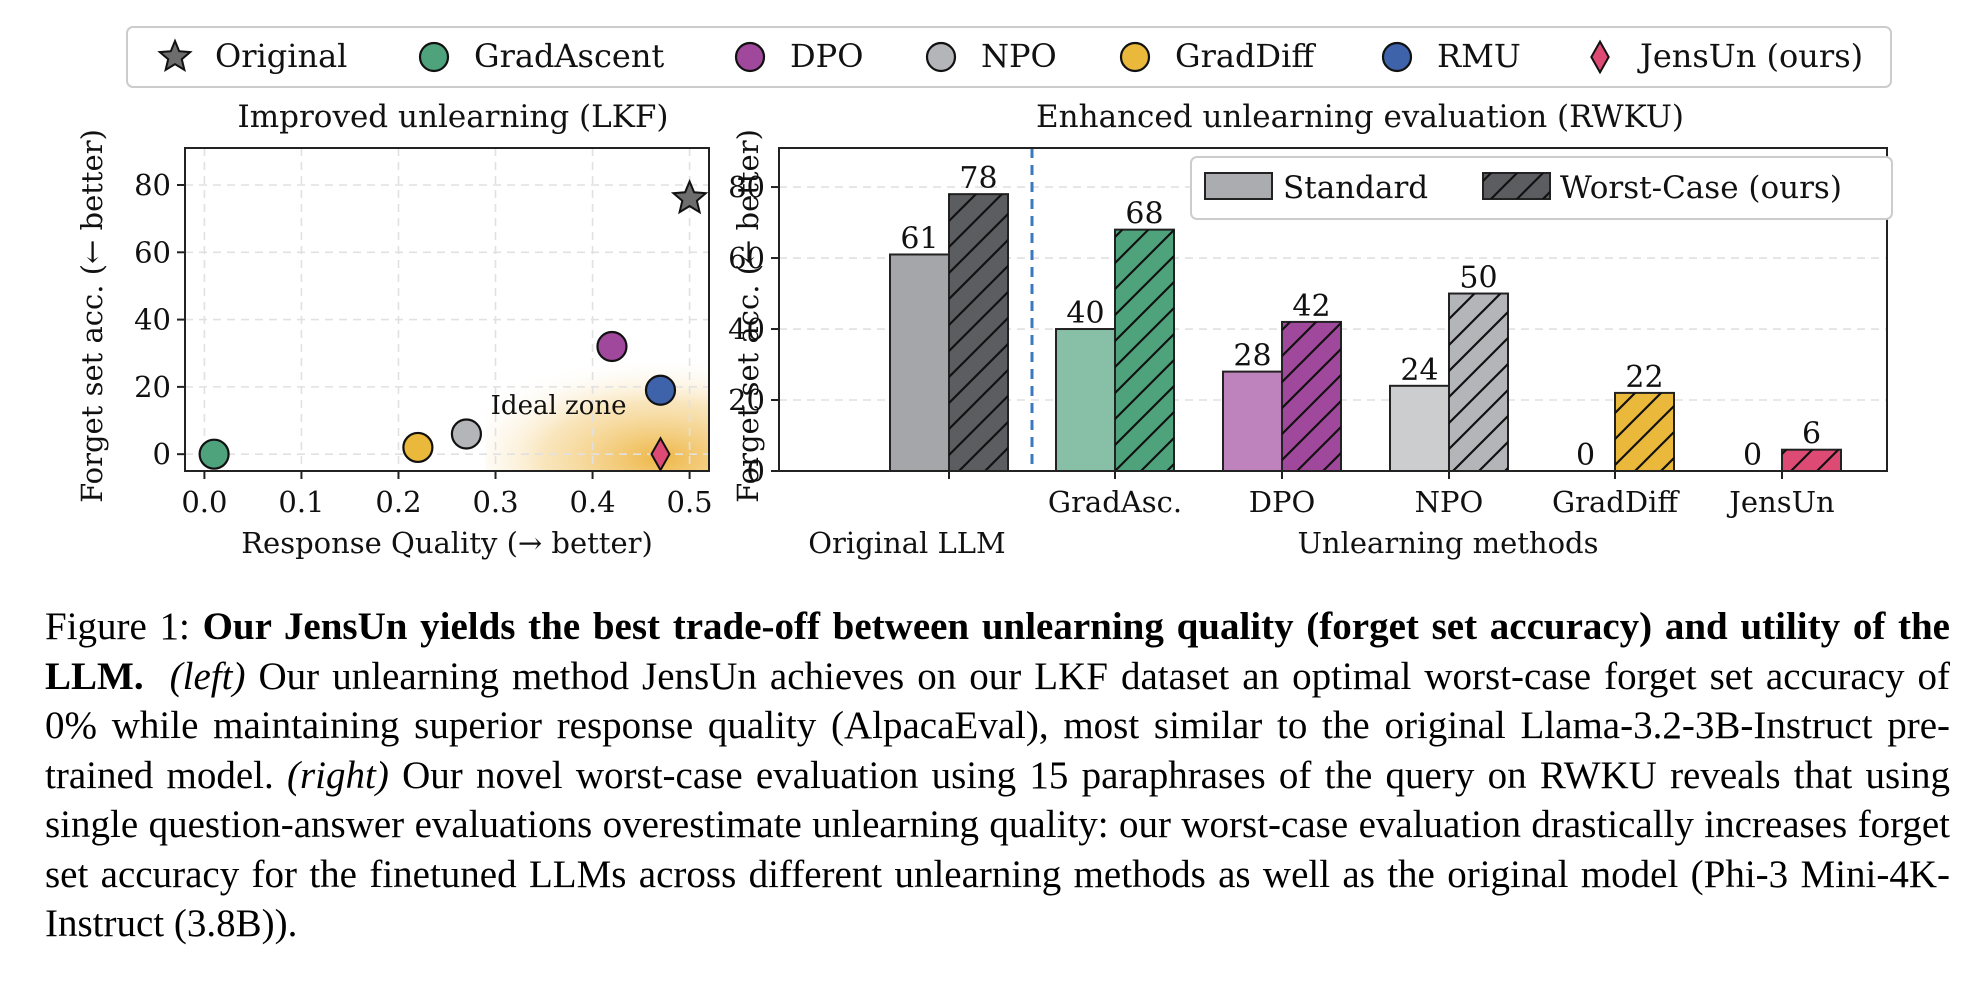 This screenshot has height=982, width=1970. I want to click on bar-tick-label-y: 80, so click(746, 187).